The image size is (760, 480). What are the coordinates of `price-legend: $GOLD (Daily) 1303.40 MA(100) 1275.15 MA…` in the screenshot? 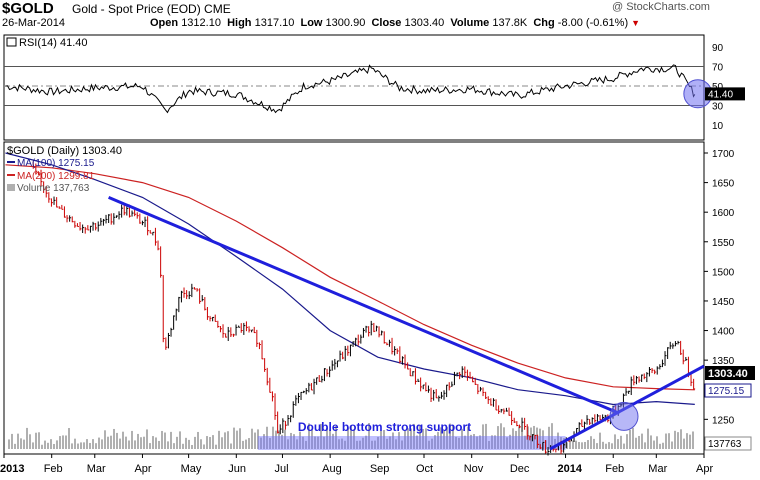 It's located at (64, 169).